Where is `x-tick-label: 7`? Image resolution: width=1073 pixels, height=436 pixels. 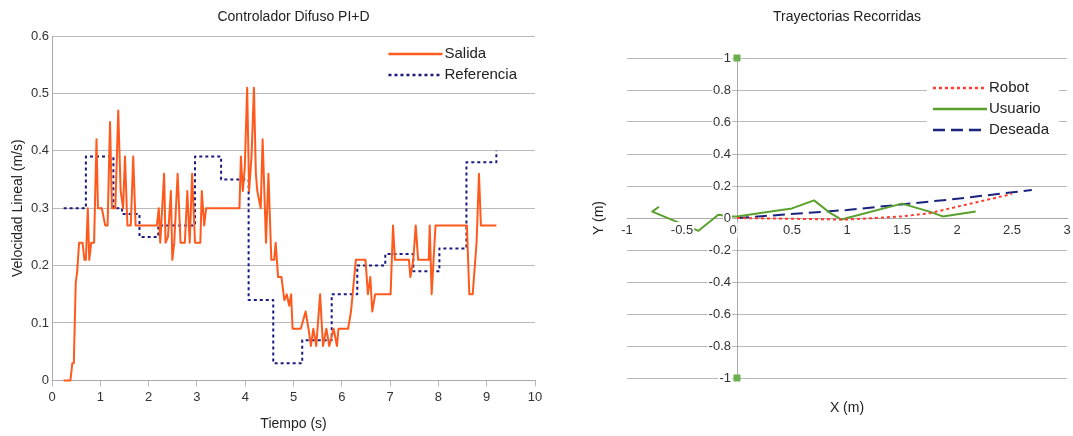
x-tick-label: 7 is located at coordinates (390, 396).